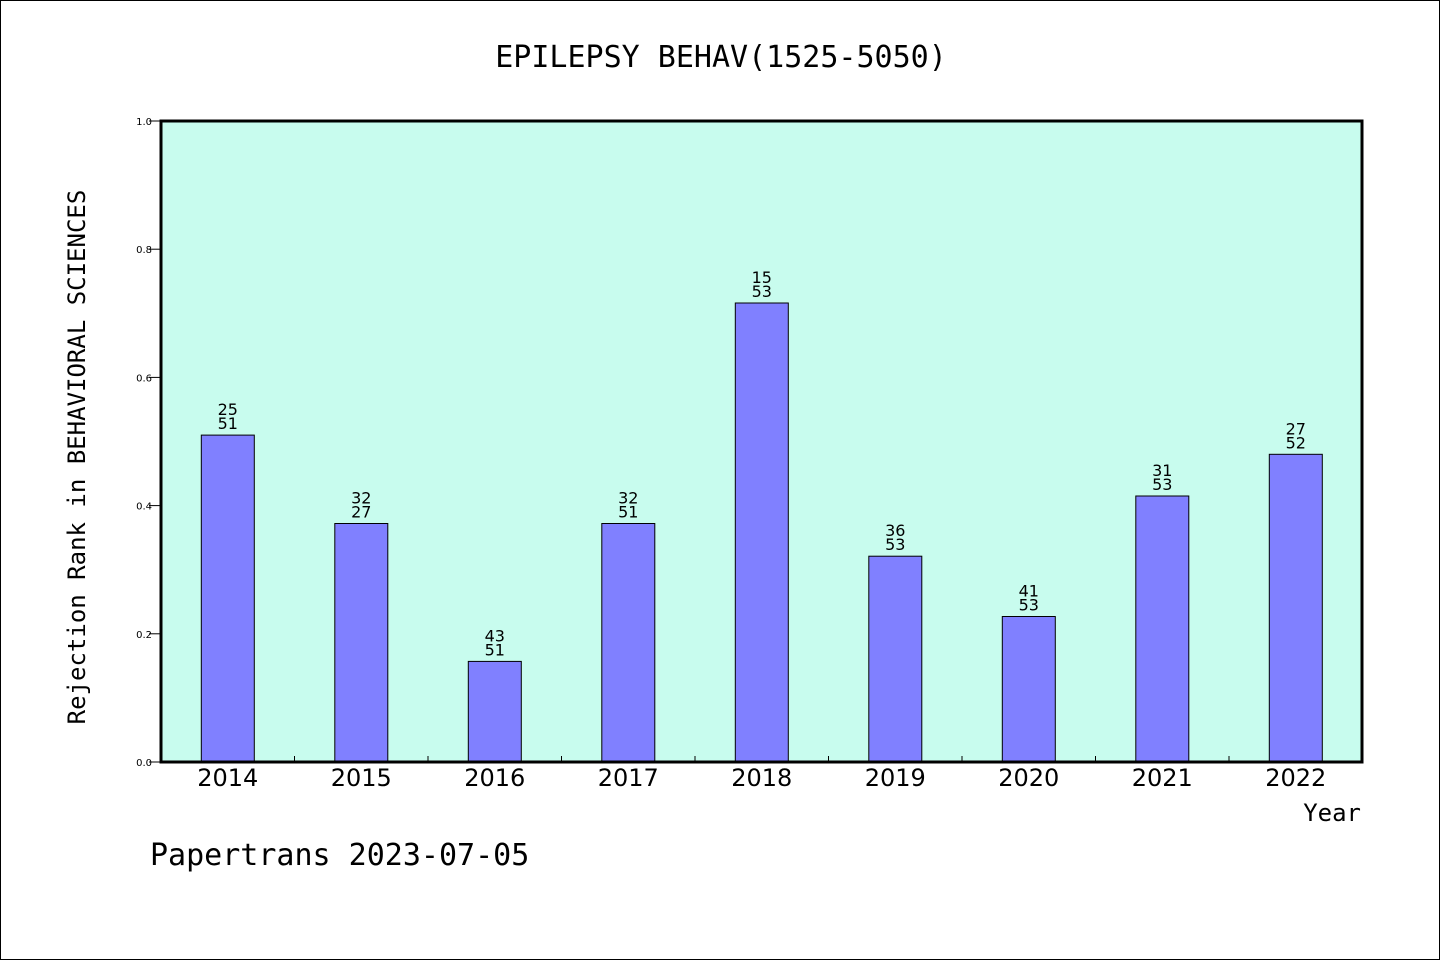 This screenshot has width=1440, height=961. I want to click on x-tick-label-2014: 2014, so click(227, 778).